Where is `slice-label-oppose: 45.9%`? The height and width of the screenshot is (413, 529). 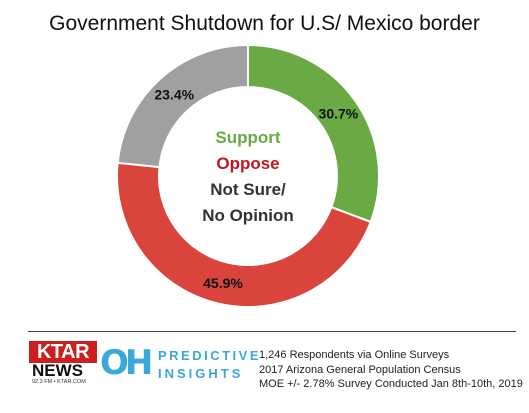 slice-label-oppose: 45.9% is located at coordinates (223, 283).